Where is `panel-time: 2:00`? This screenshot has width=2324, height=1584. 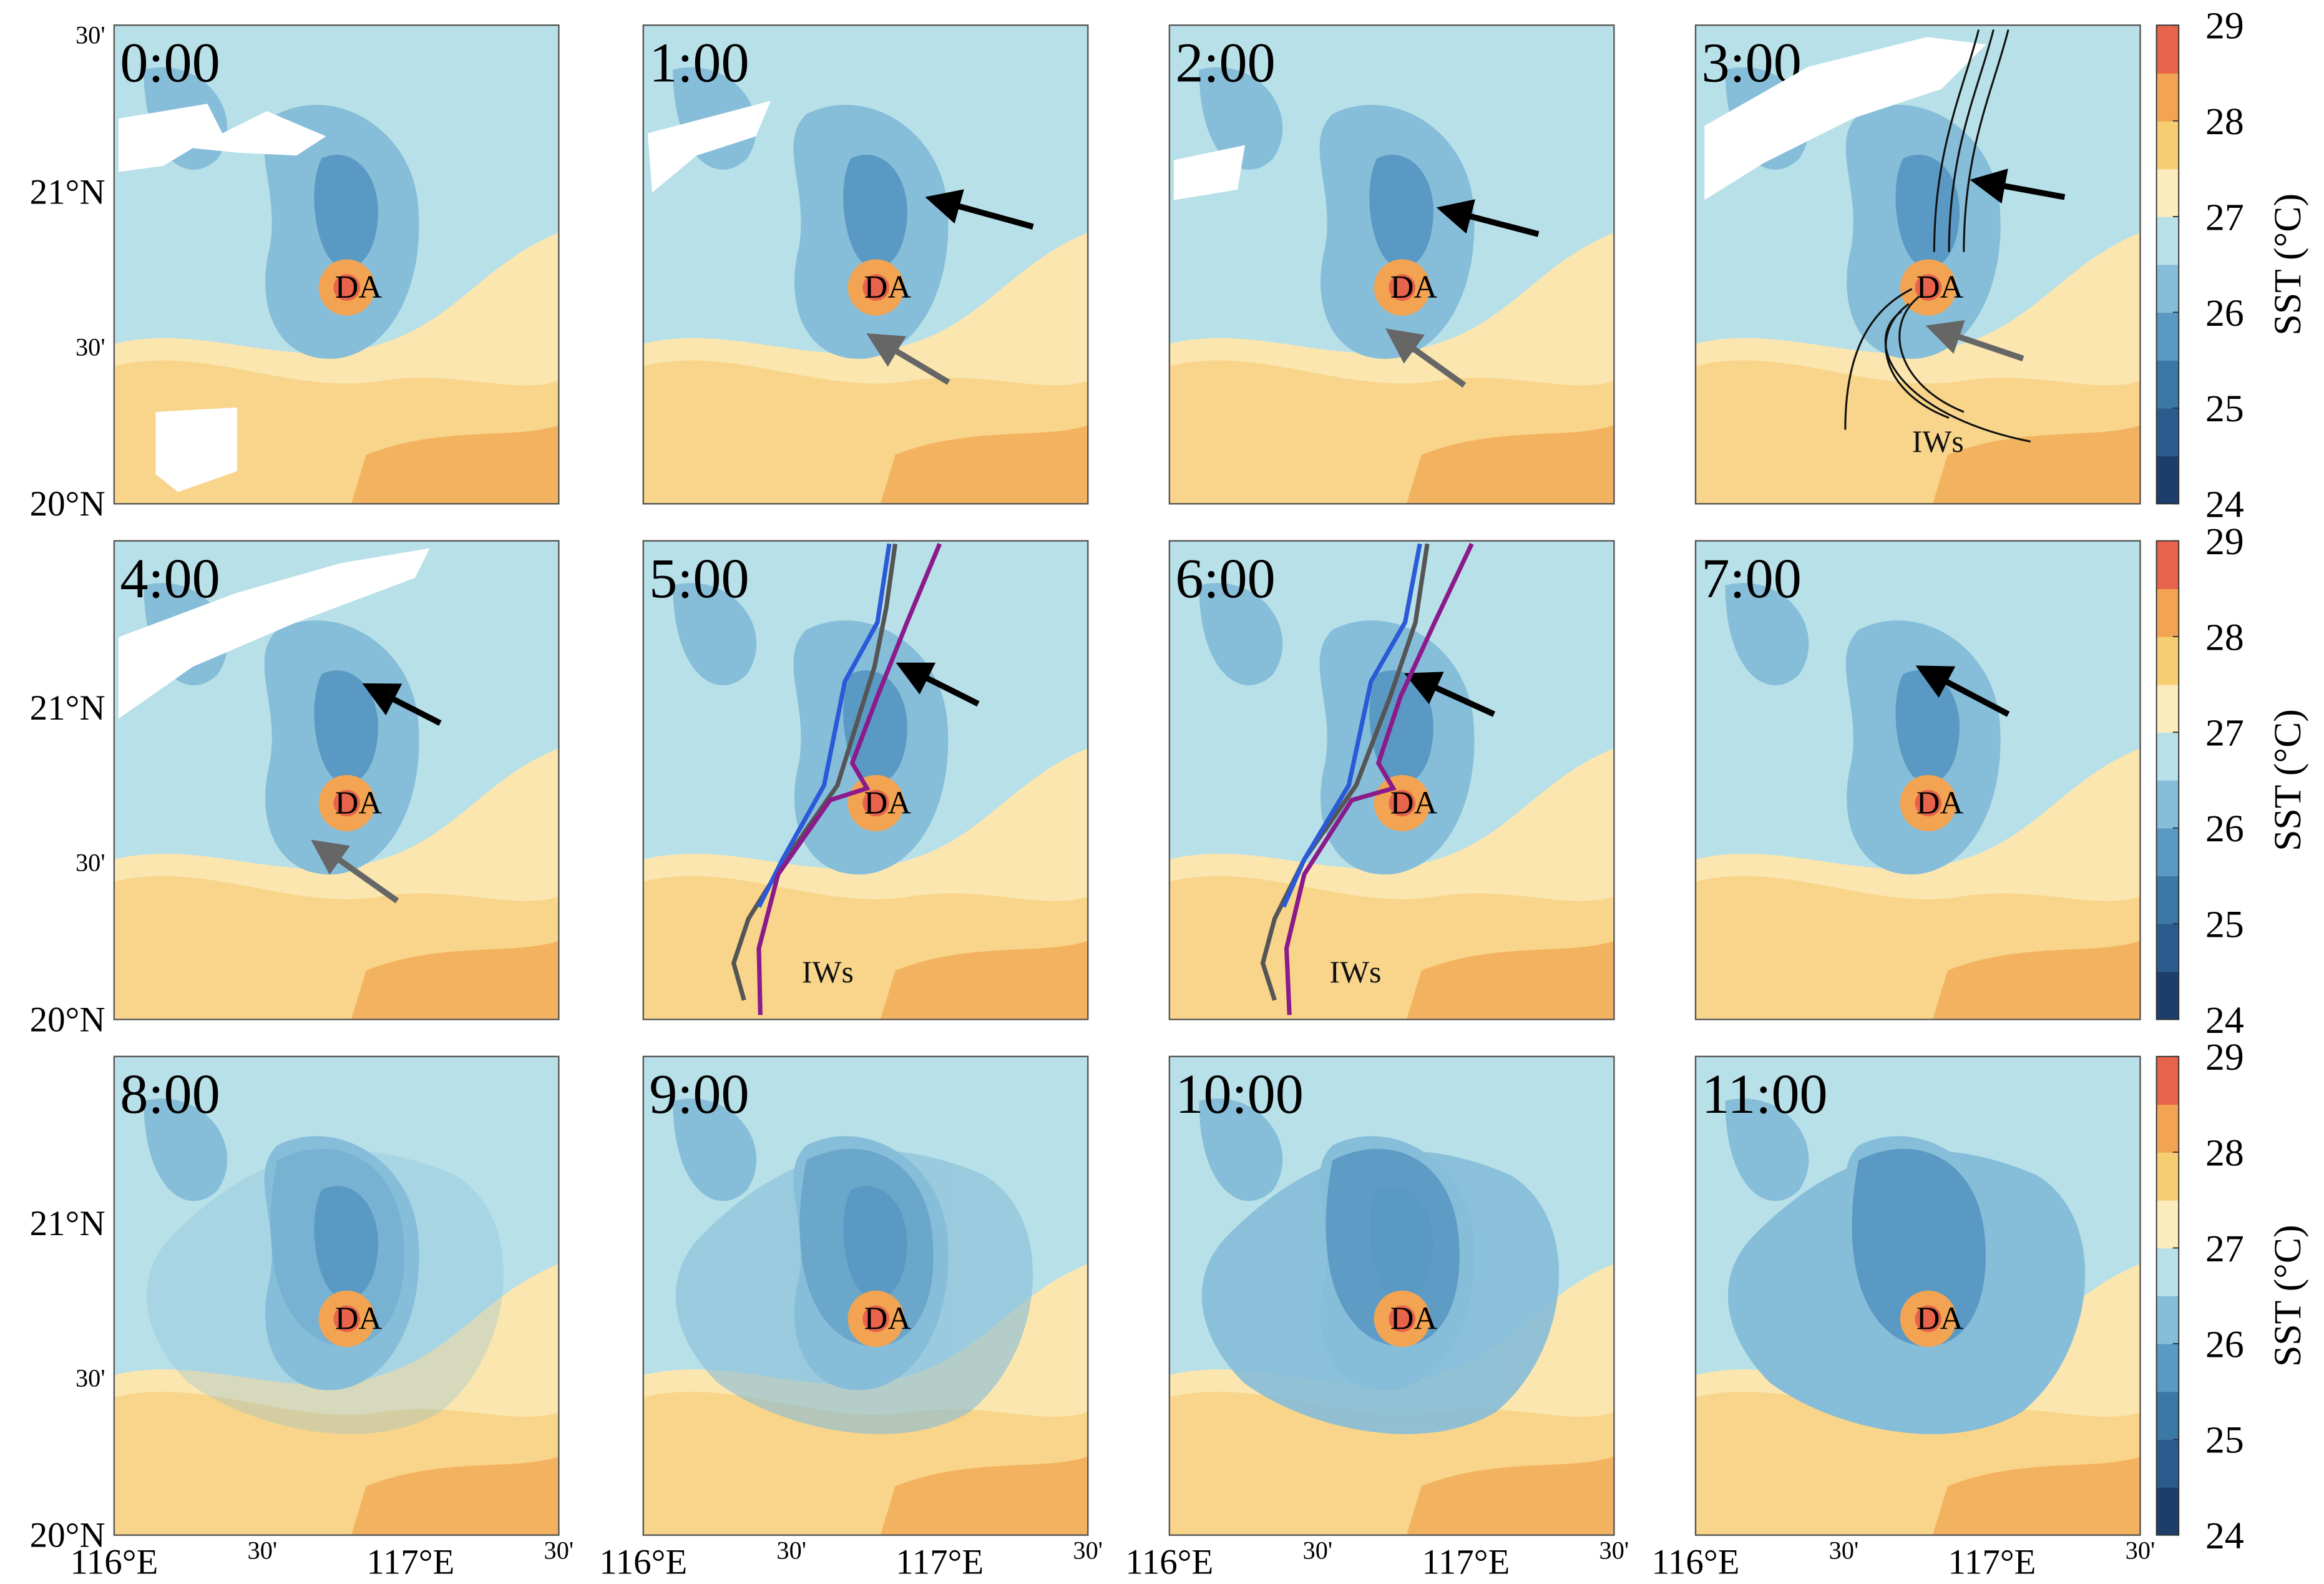 panel-time: 2:00 is located at coordinates (1225, 63).